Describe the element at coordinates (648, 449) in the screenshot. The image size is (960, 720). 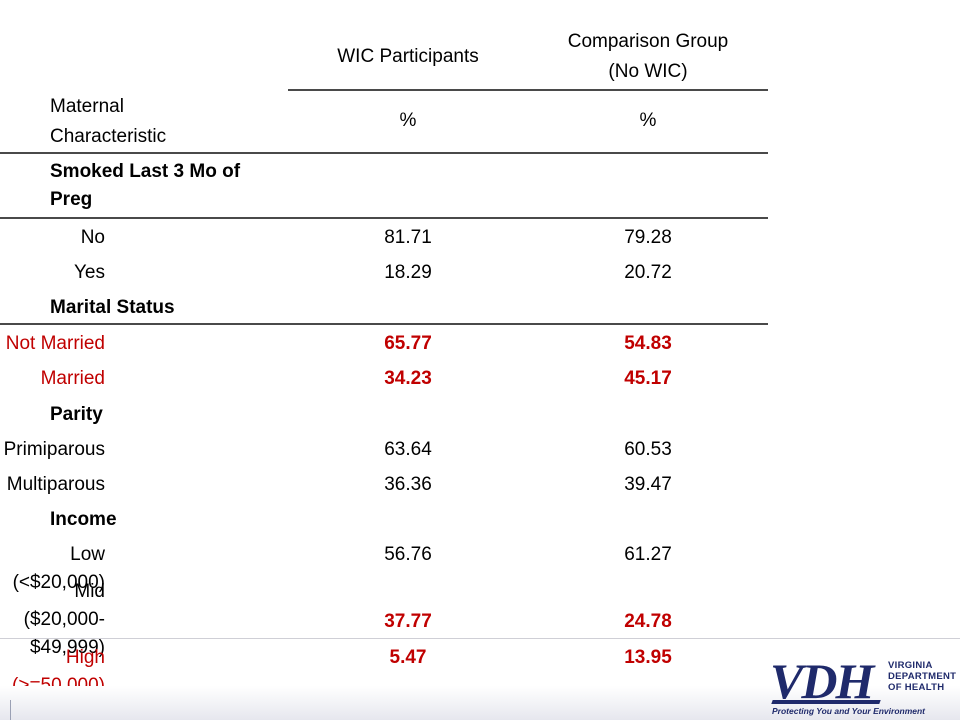
I see `value-comparison: 60.53` at that location.